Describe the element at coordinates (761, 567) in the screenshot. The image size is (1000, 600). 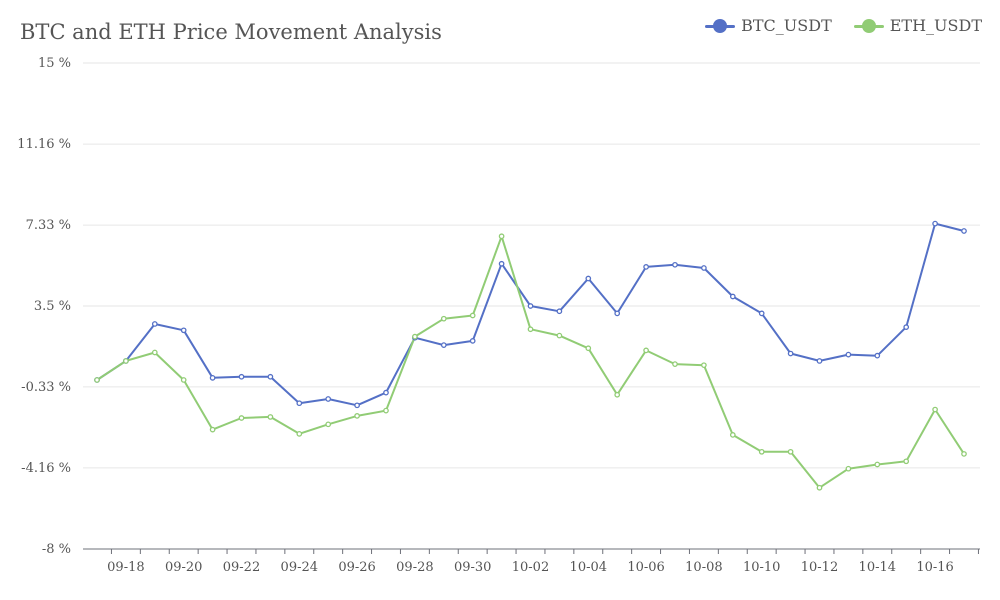
I see `x-tick-label: 10-10` at that location.